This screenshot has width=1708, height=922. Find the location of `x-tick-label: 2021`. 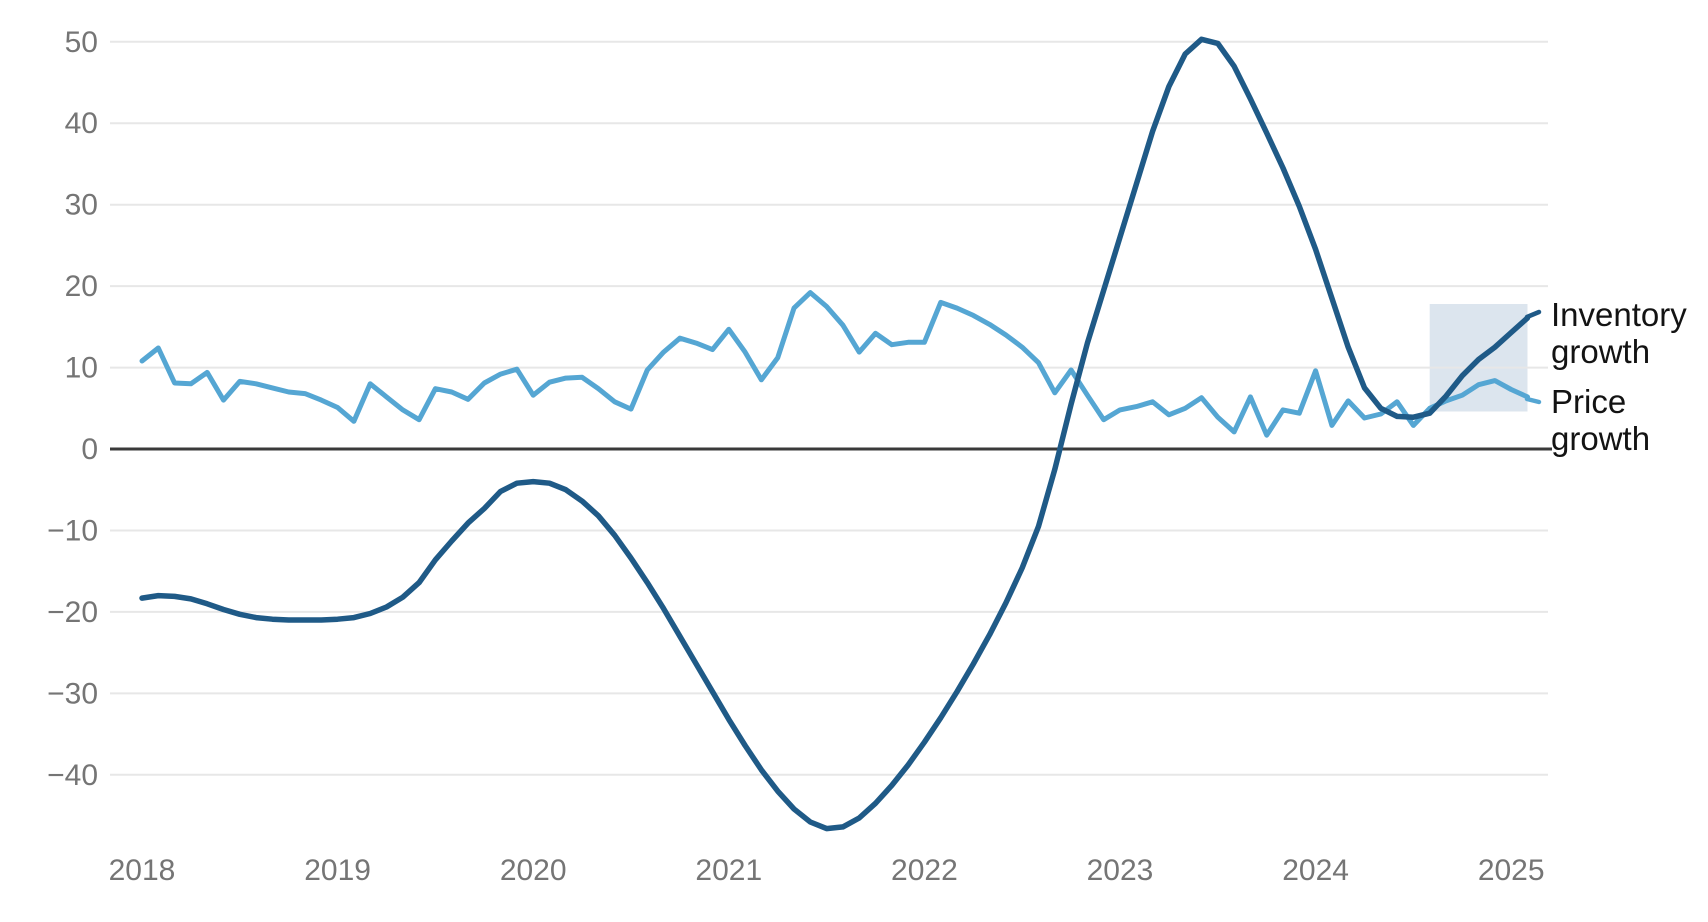

x-tick-label: 2021 is located at coordinates (728, 870).